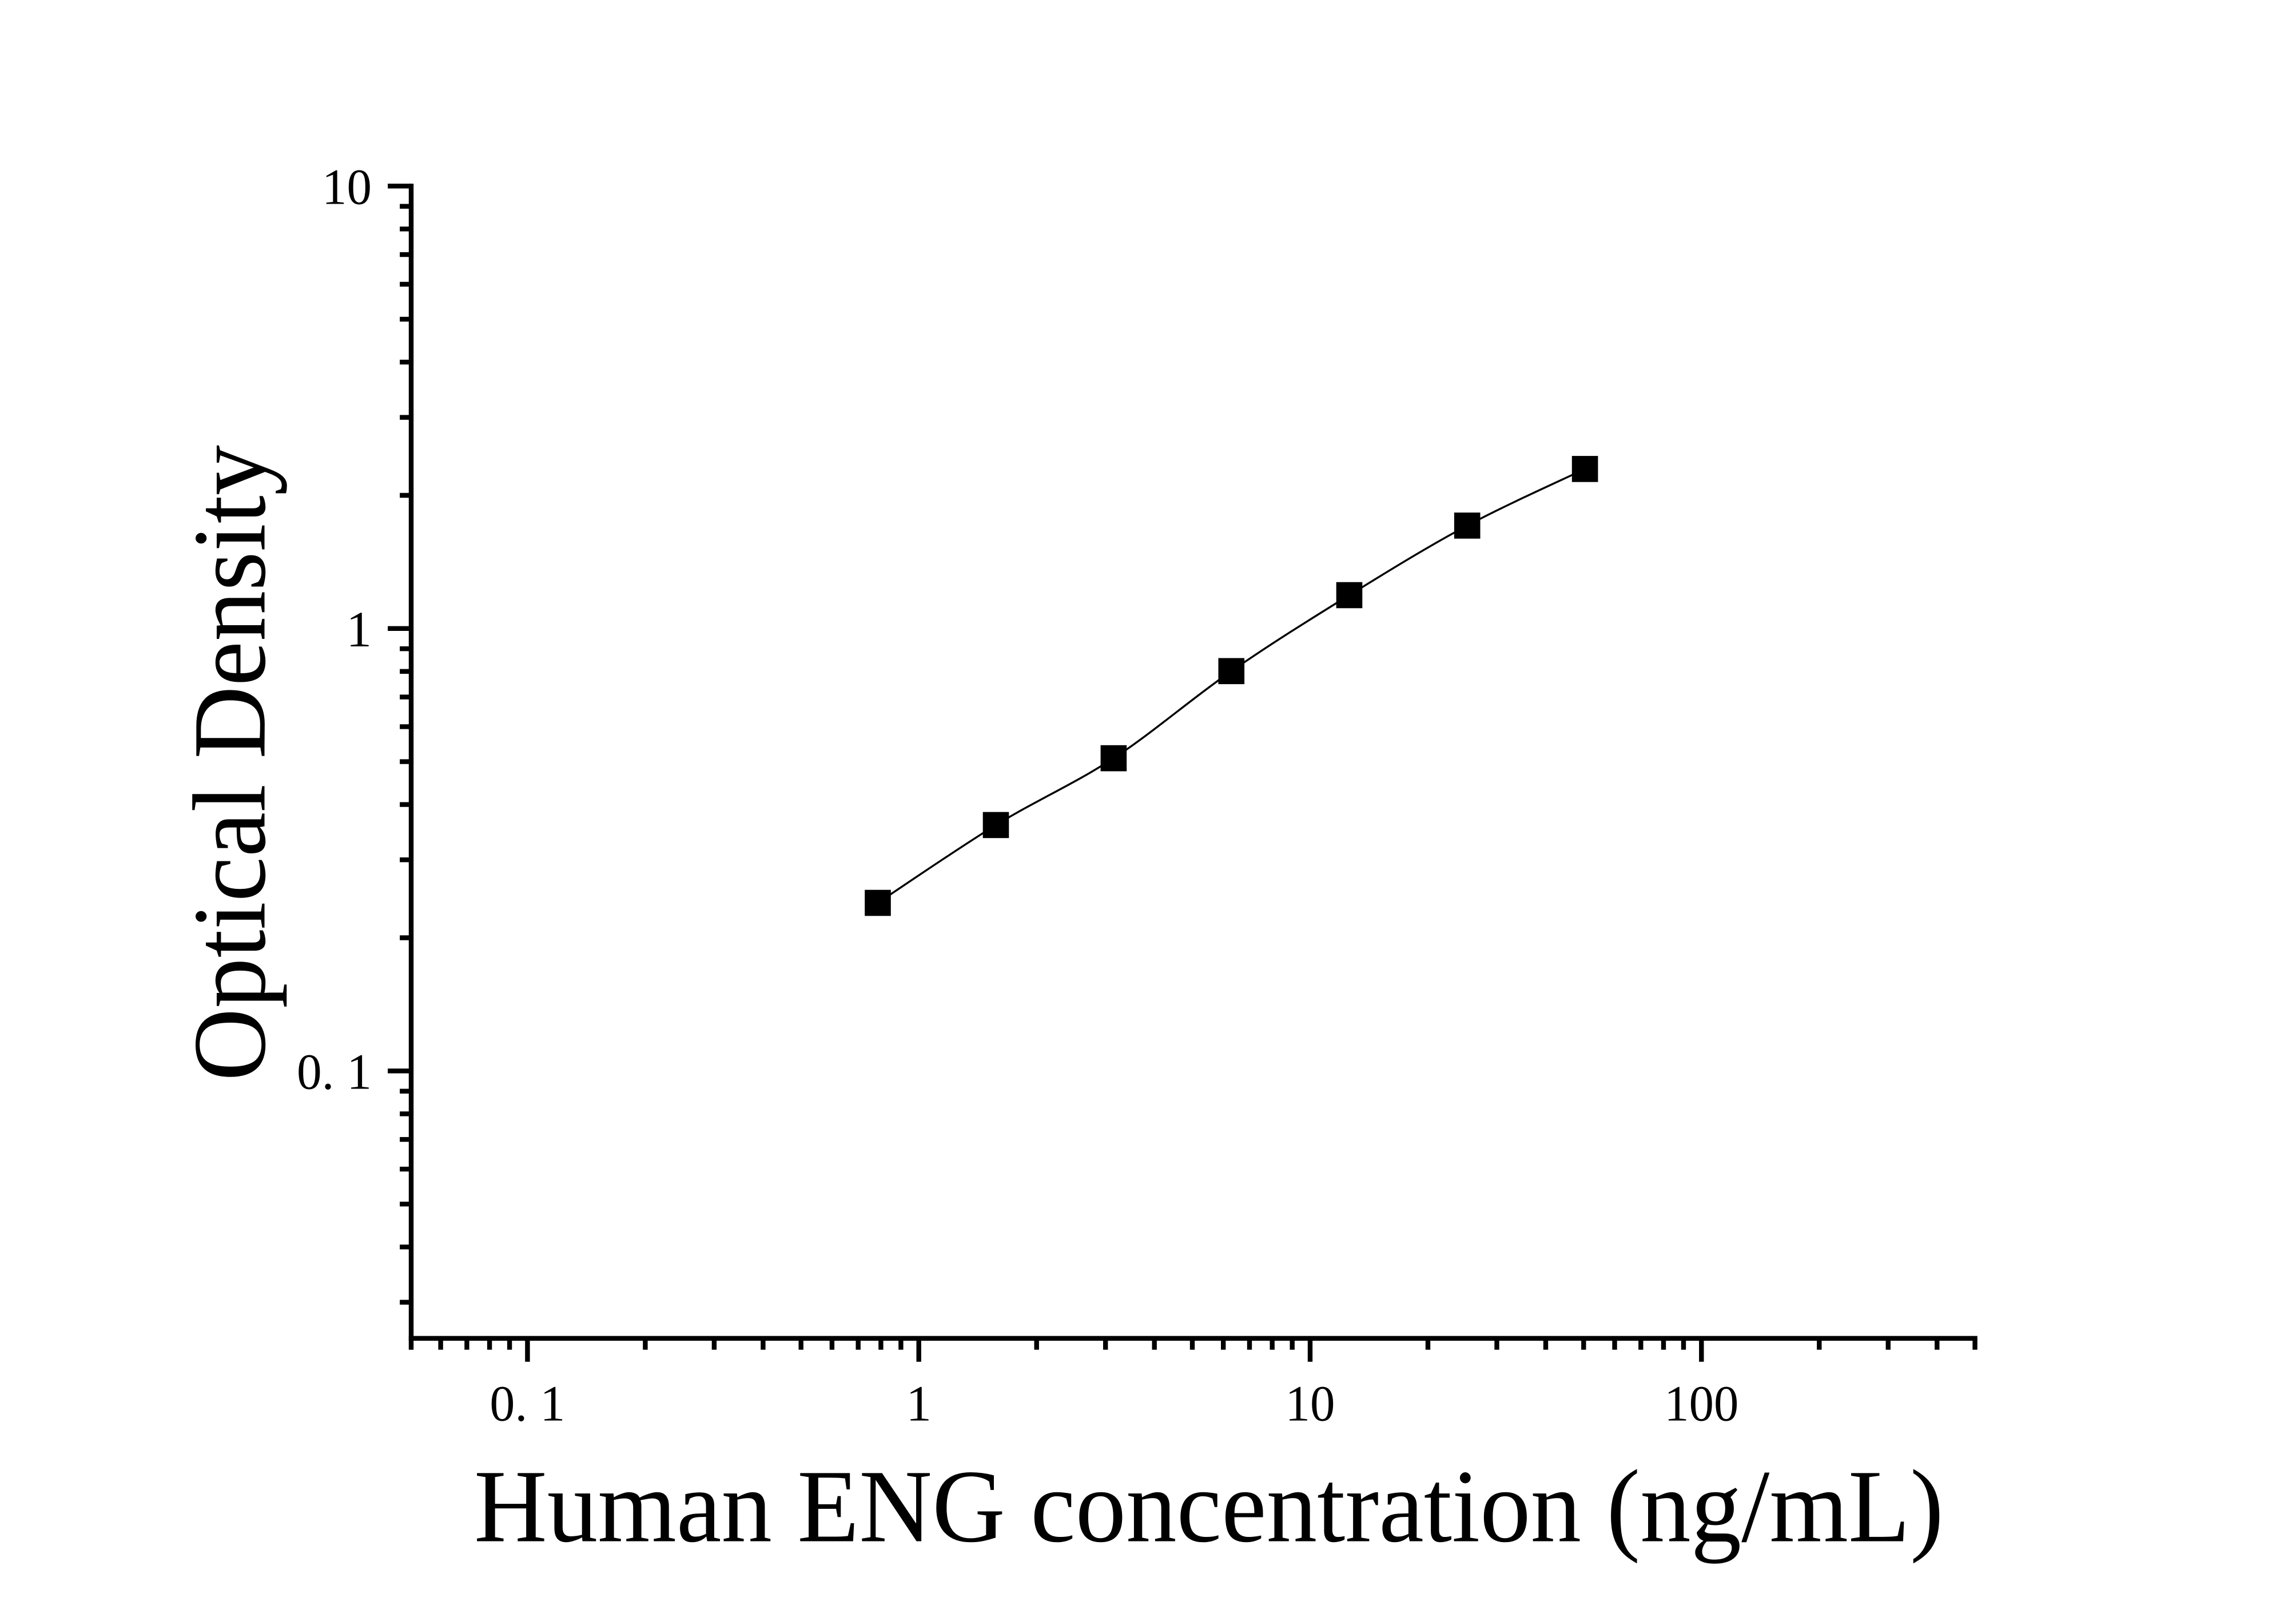 The image size is (2296, 1605). What do you see at coordinates (1209, 1506) in the screenshot?
I see `svg-text:Human ENG concentration (ng/mL: Human ENG concentration (ng/mL)` at bounding box center [1209, 1506].